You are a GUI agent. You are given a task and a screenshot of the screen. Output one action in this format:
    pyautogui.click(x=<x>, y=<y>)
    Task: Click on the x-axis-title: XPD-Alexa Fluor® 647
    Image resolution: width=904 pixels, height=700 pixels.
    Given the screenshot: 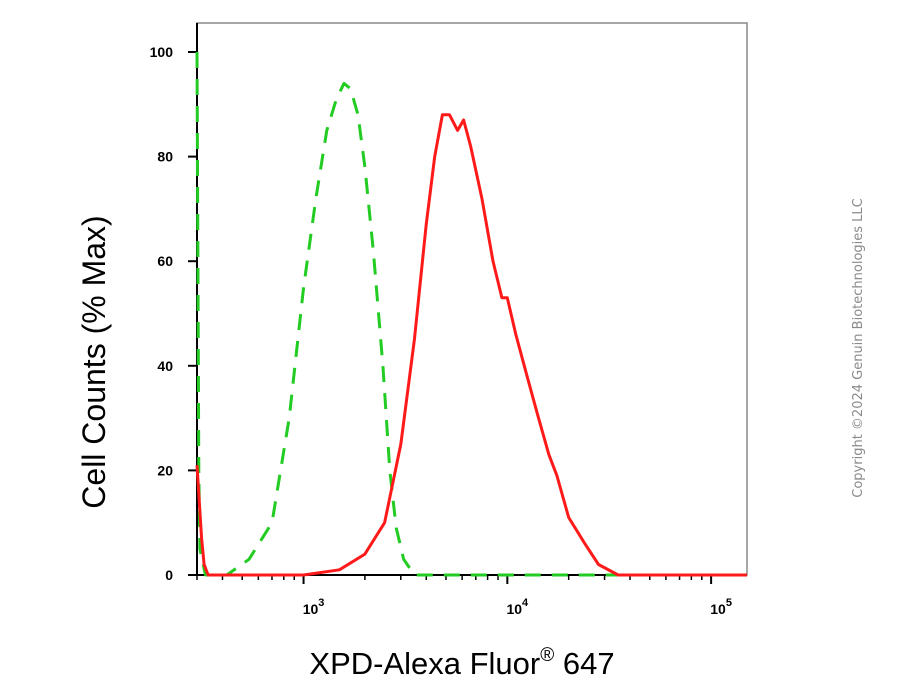 What is the action you would take?
    pyautogui.click(x=461, y=663)
    